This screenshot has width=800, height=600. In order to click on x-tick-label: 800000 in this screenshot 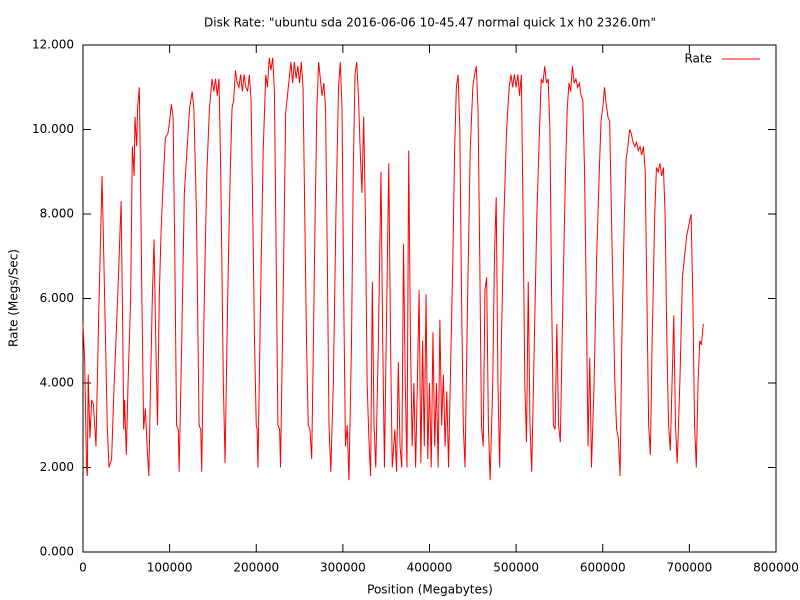, I will do `click(776, 568)`.